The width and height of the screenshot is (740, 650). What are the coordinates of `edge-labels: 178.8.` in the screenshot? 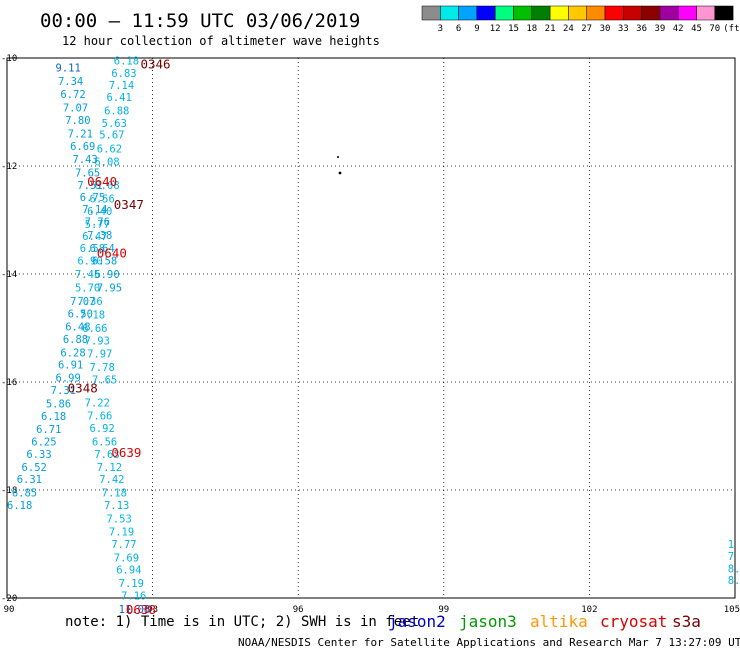 It's located at (734, 563).